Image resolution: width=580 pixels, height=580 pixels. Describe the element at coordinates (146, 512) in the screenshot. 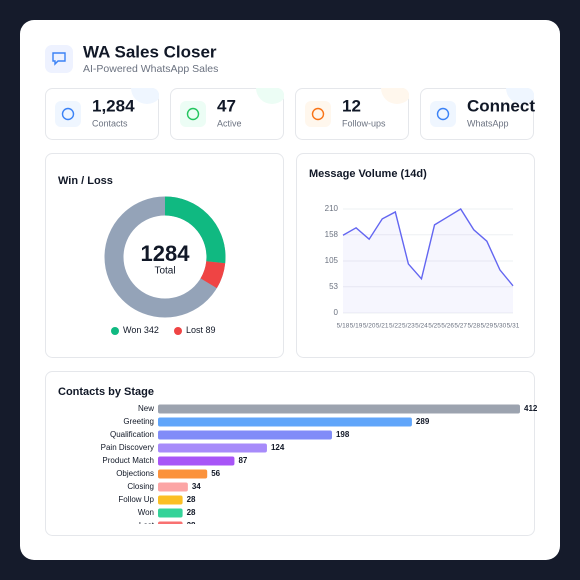

I see `category-label: Won` at that location.